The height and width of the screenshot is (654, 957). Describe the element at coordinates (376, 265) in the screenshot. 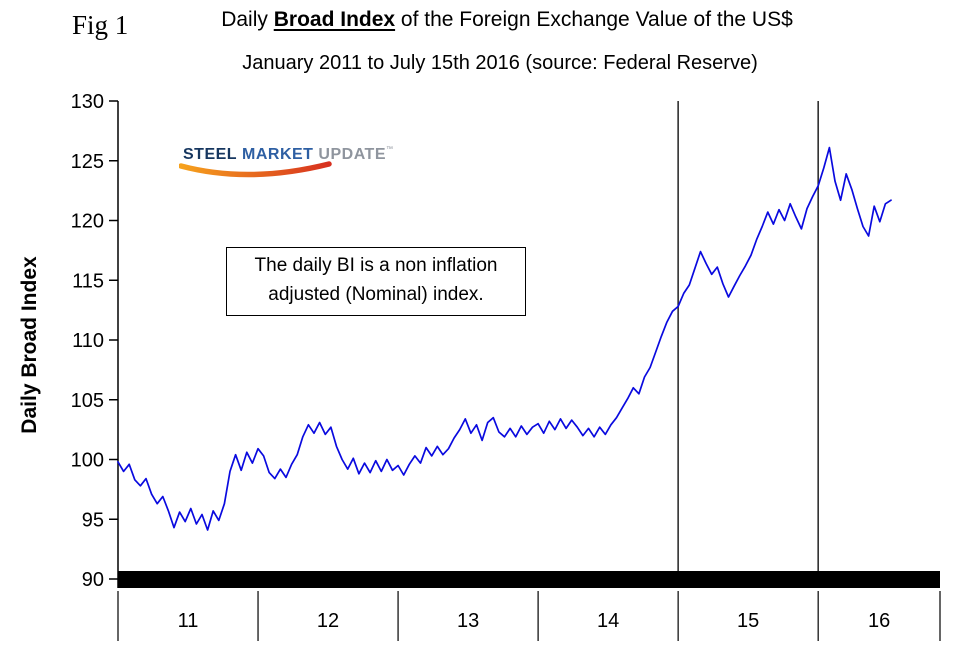

I see `annotation-line-1: The daily BI is a non inflation` at that location.